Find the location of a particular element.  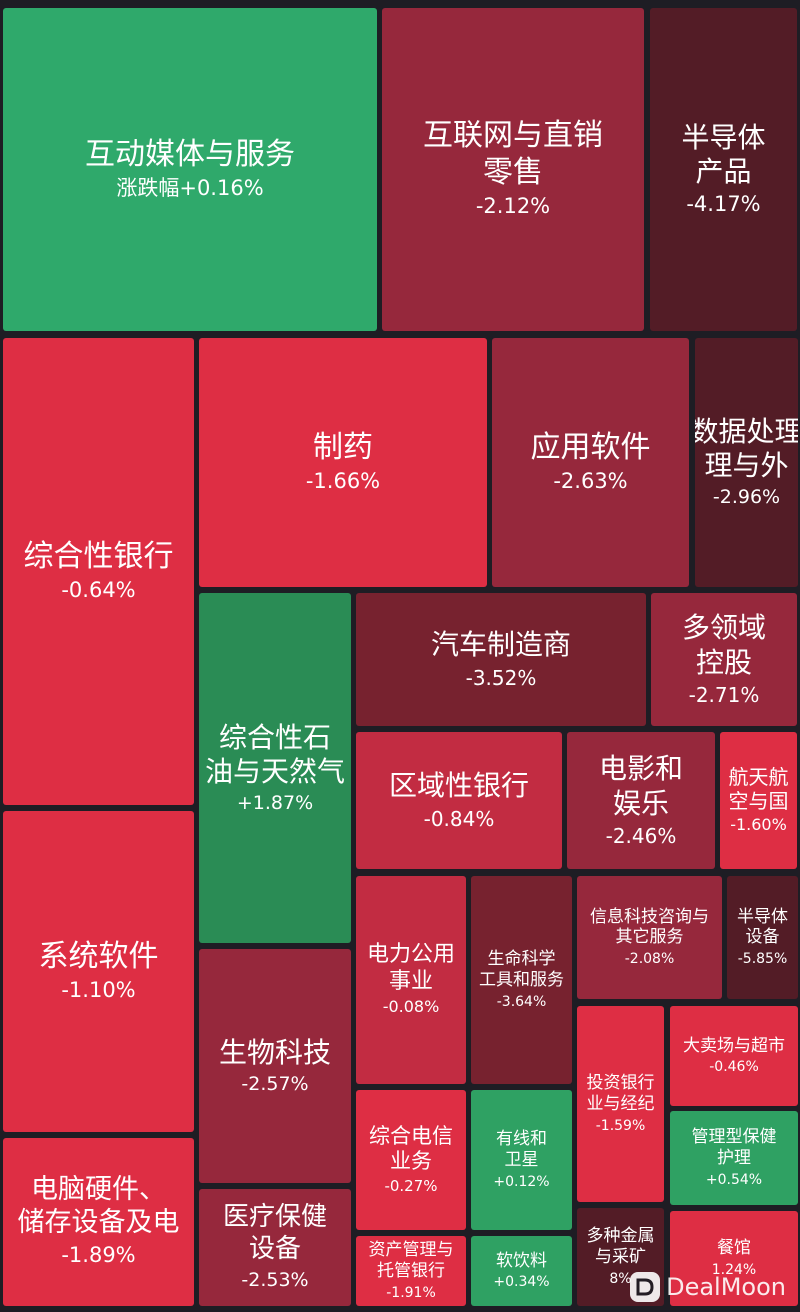

treemap-cell: 综合性石 油与天然气 +1.87% is located at coordinates (275, 768).